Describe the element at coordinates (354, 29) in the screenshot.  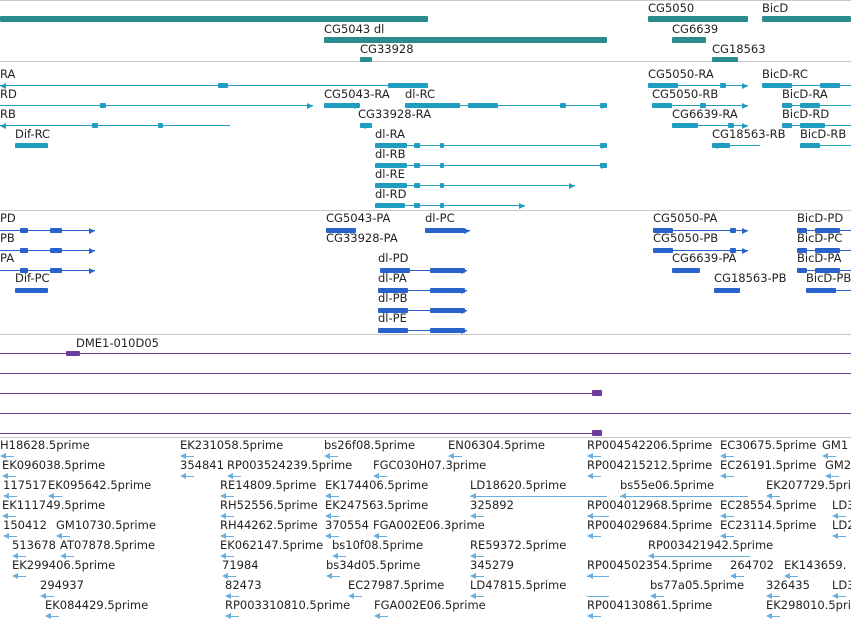
I see `gene-label: CG5043 dl` at that location.